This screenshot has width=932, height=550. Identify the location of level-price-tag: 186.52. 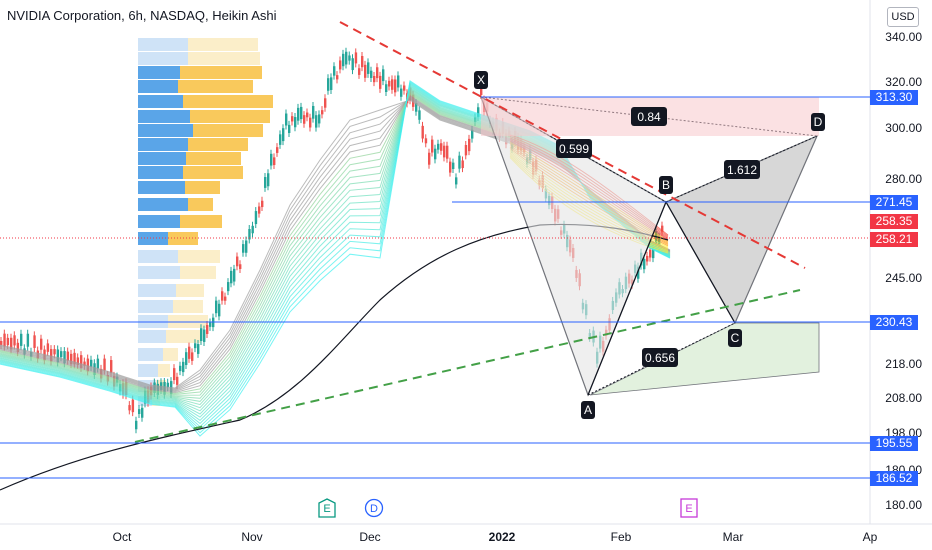
(894, 478).